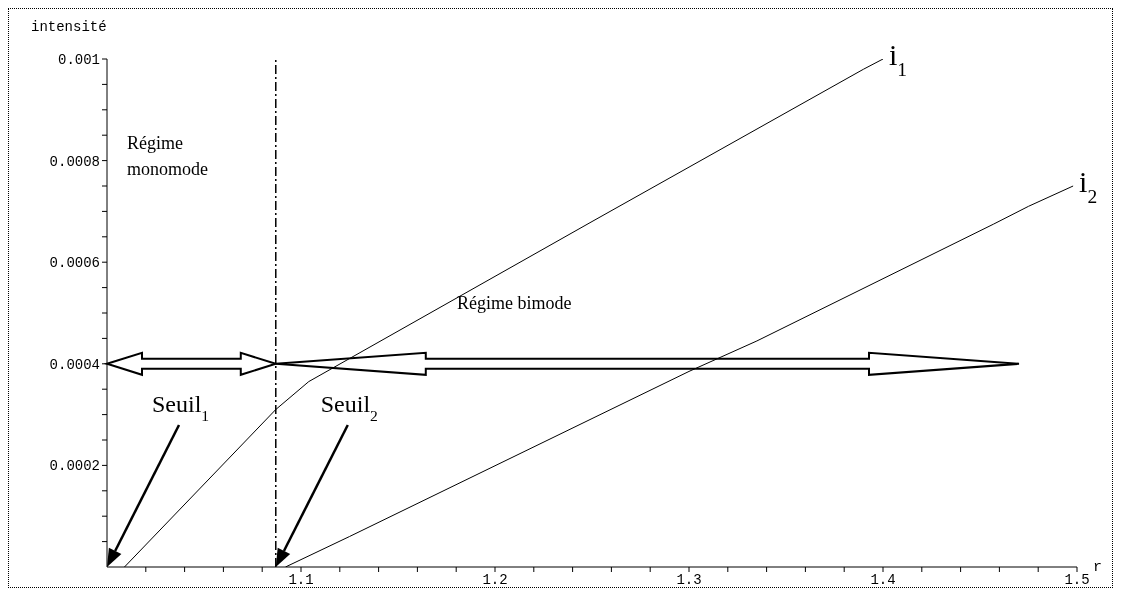  I want to click on y-tick-label: 0.0002, so click(74, 466).